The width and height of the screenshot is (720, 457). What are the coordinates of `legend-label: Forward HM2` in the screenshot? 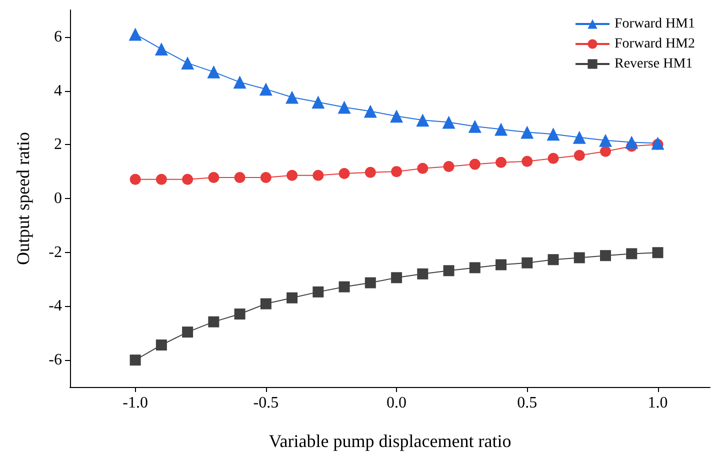 It's located at (655, 44).